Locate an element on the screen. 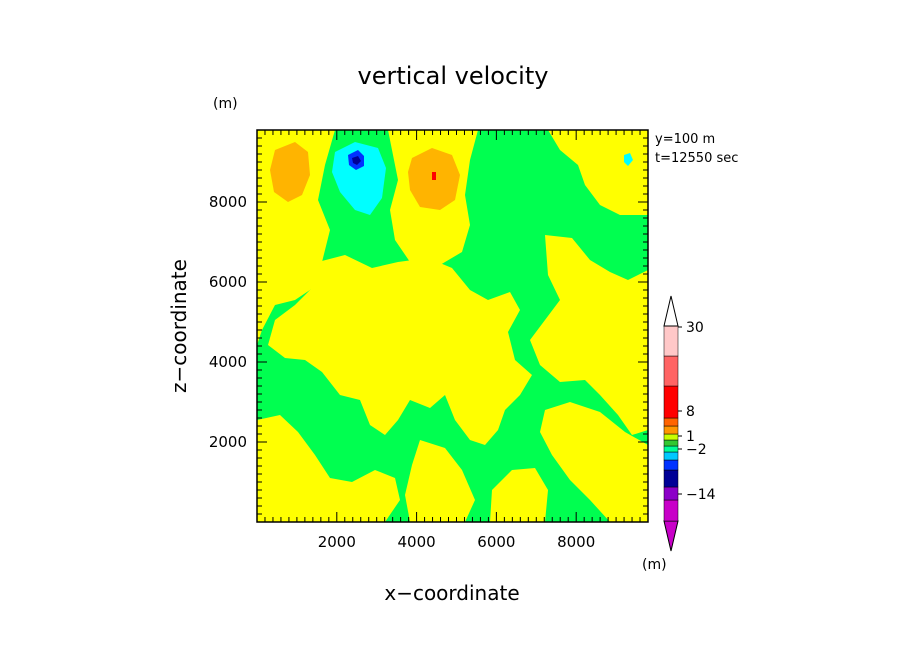  warm-cells is located at coordinates (365, 176).